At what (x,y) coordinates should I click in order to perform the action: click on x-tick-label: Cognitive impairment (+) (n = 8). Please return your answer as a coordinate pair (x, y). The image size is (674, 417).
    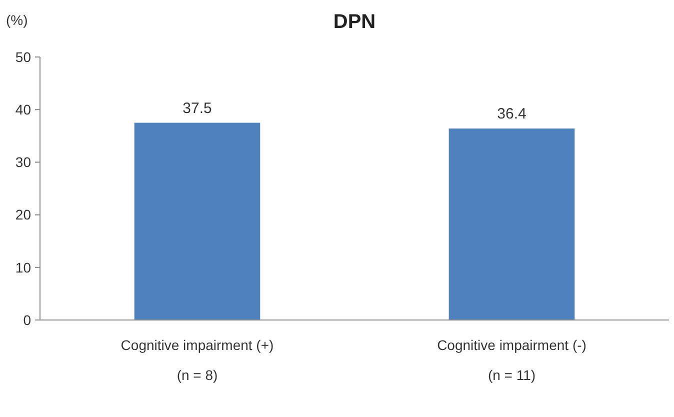
    Looking at the image, I should click on (197, 360).